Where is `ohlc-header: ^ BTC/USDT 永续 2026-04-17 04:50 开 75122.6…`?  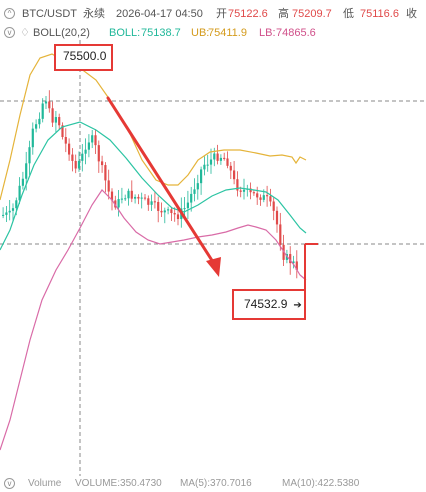 ohlc-header: ^ BTC/USDT 永续 2026-04-17 04:50 开 75122.6… is located at coordinates (213, 14).